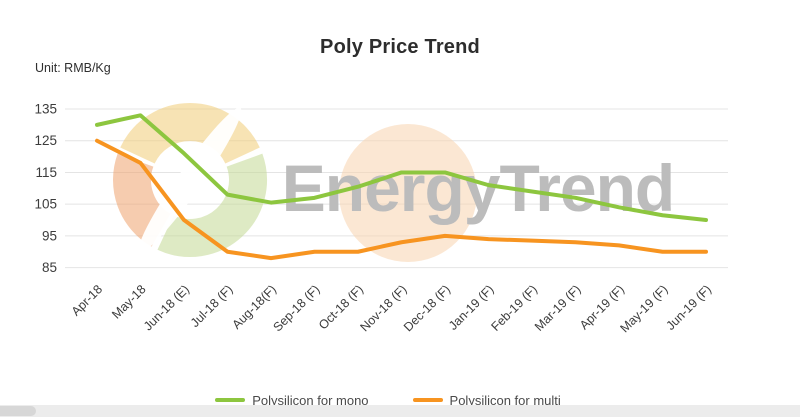  Describe the element at coordinates (427, 308) in the screenshot. I see `x-tick-label: Dec-18 (F)` at that location.